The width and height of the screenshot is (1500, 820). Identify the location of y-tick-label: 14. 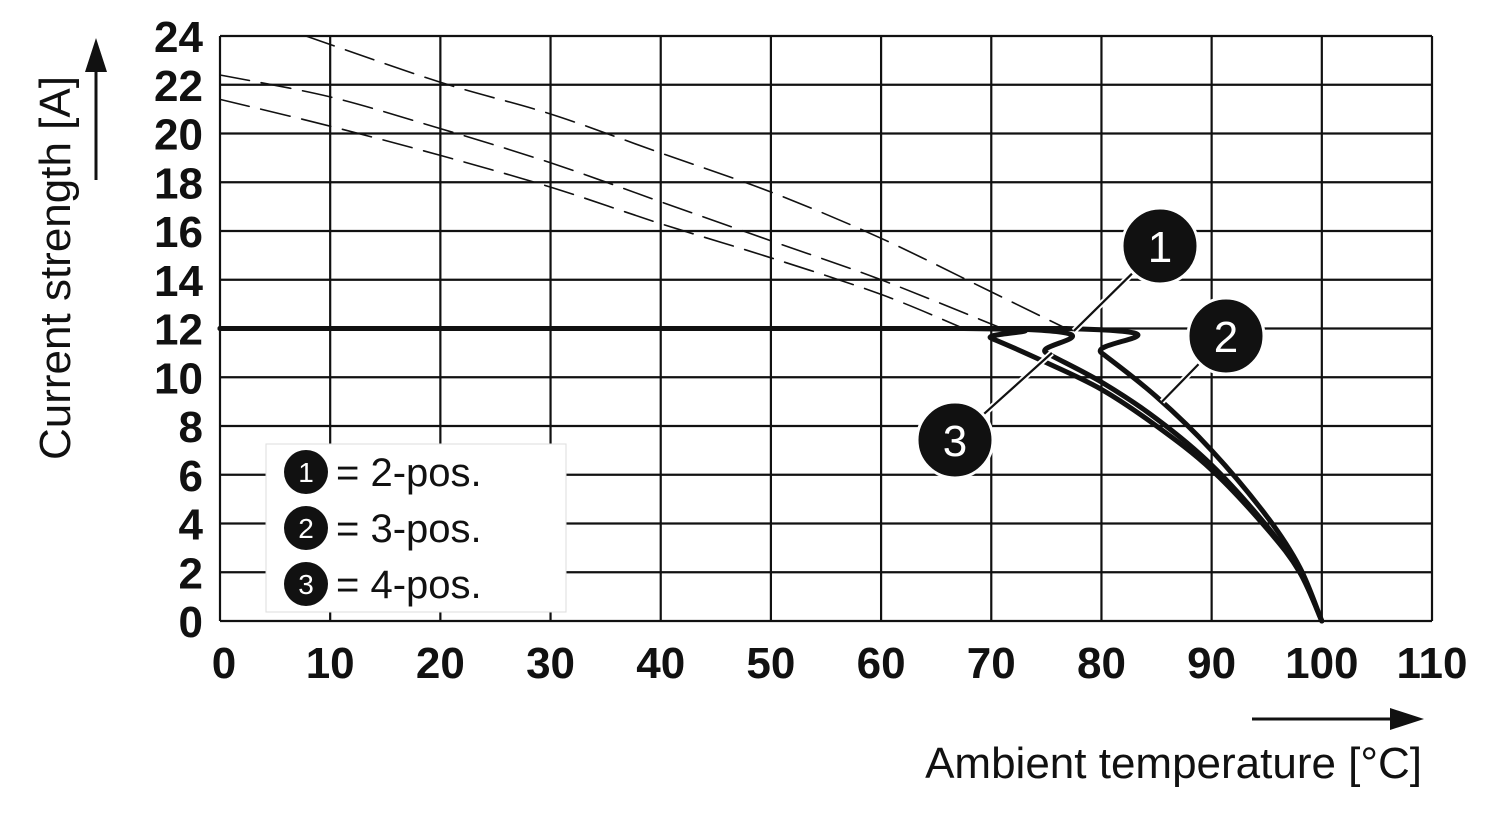
(178, 281).